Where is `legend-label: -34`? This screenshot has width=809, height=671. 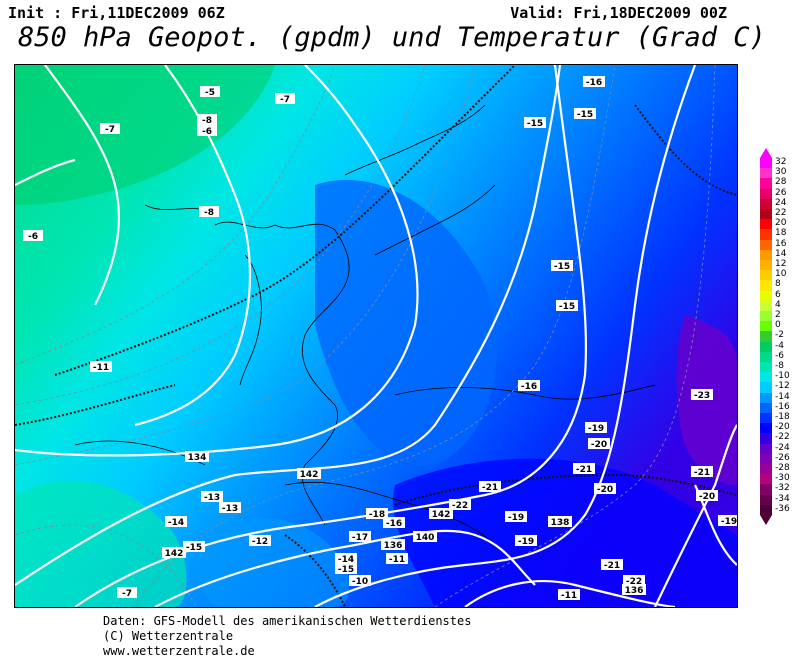
legend-label: -34 is located at coordinates (782, 498).